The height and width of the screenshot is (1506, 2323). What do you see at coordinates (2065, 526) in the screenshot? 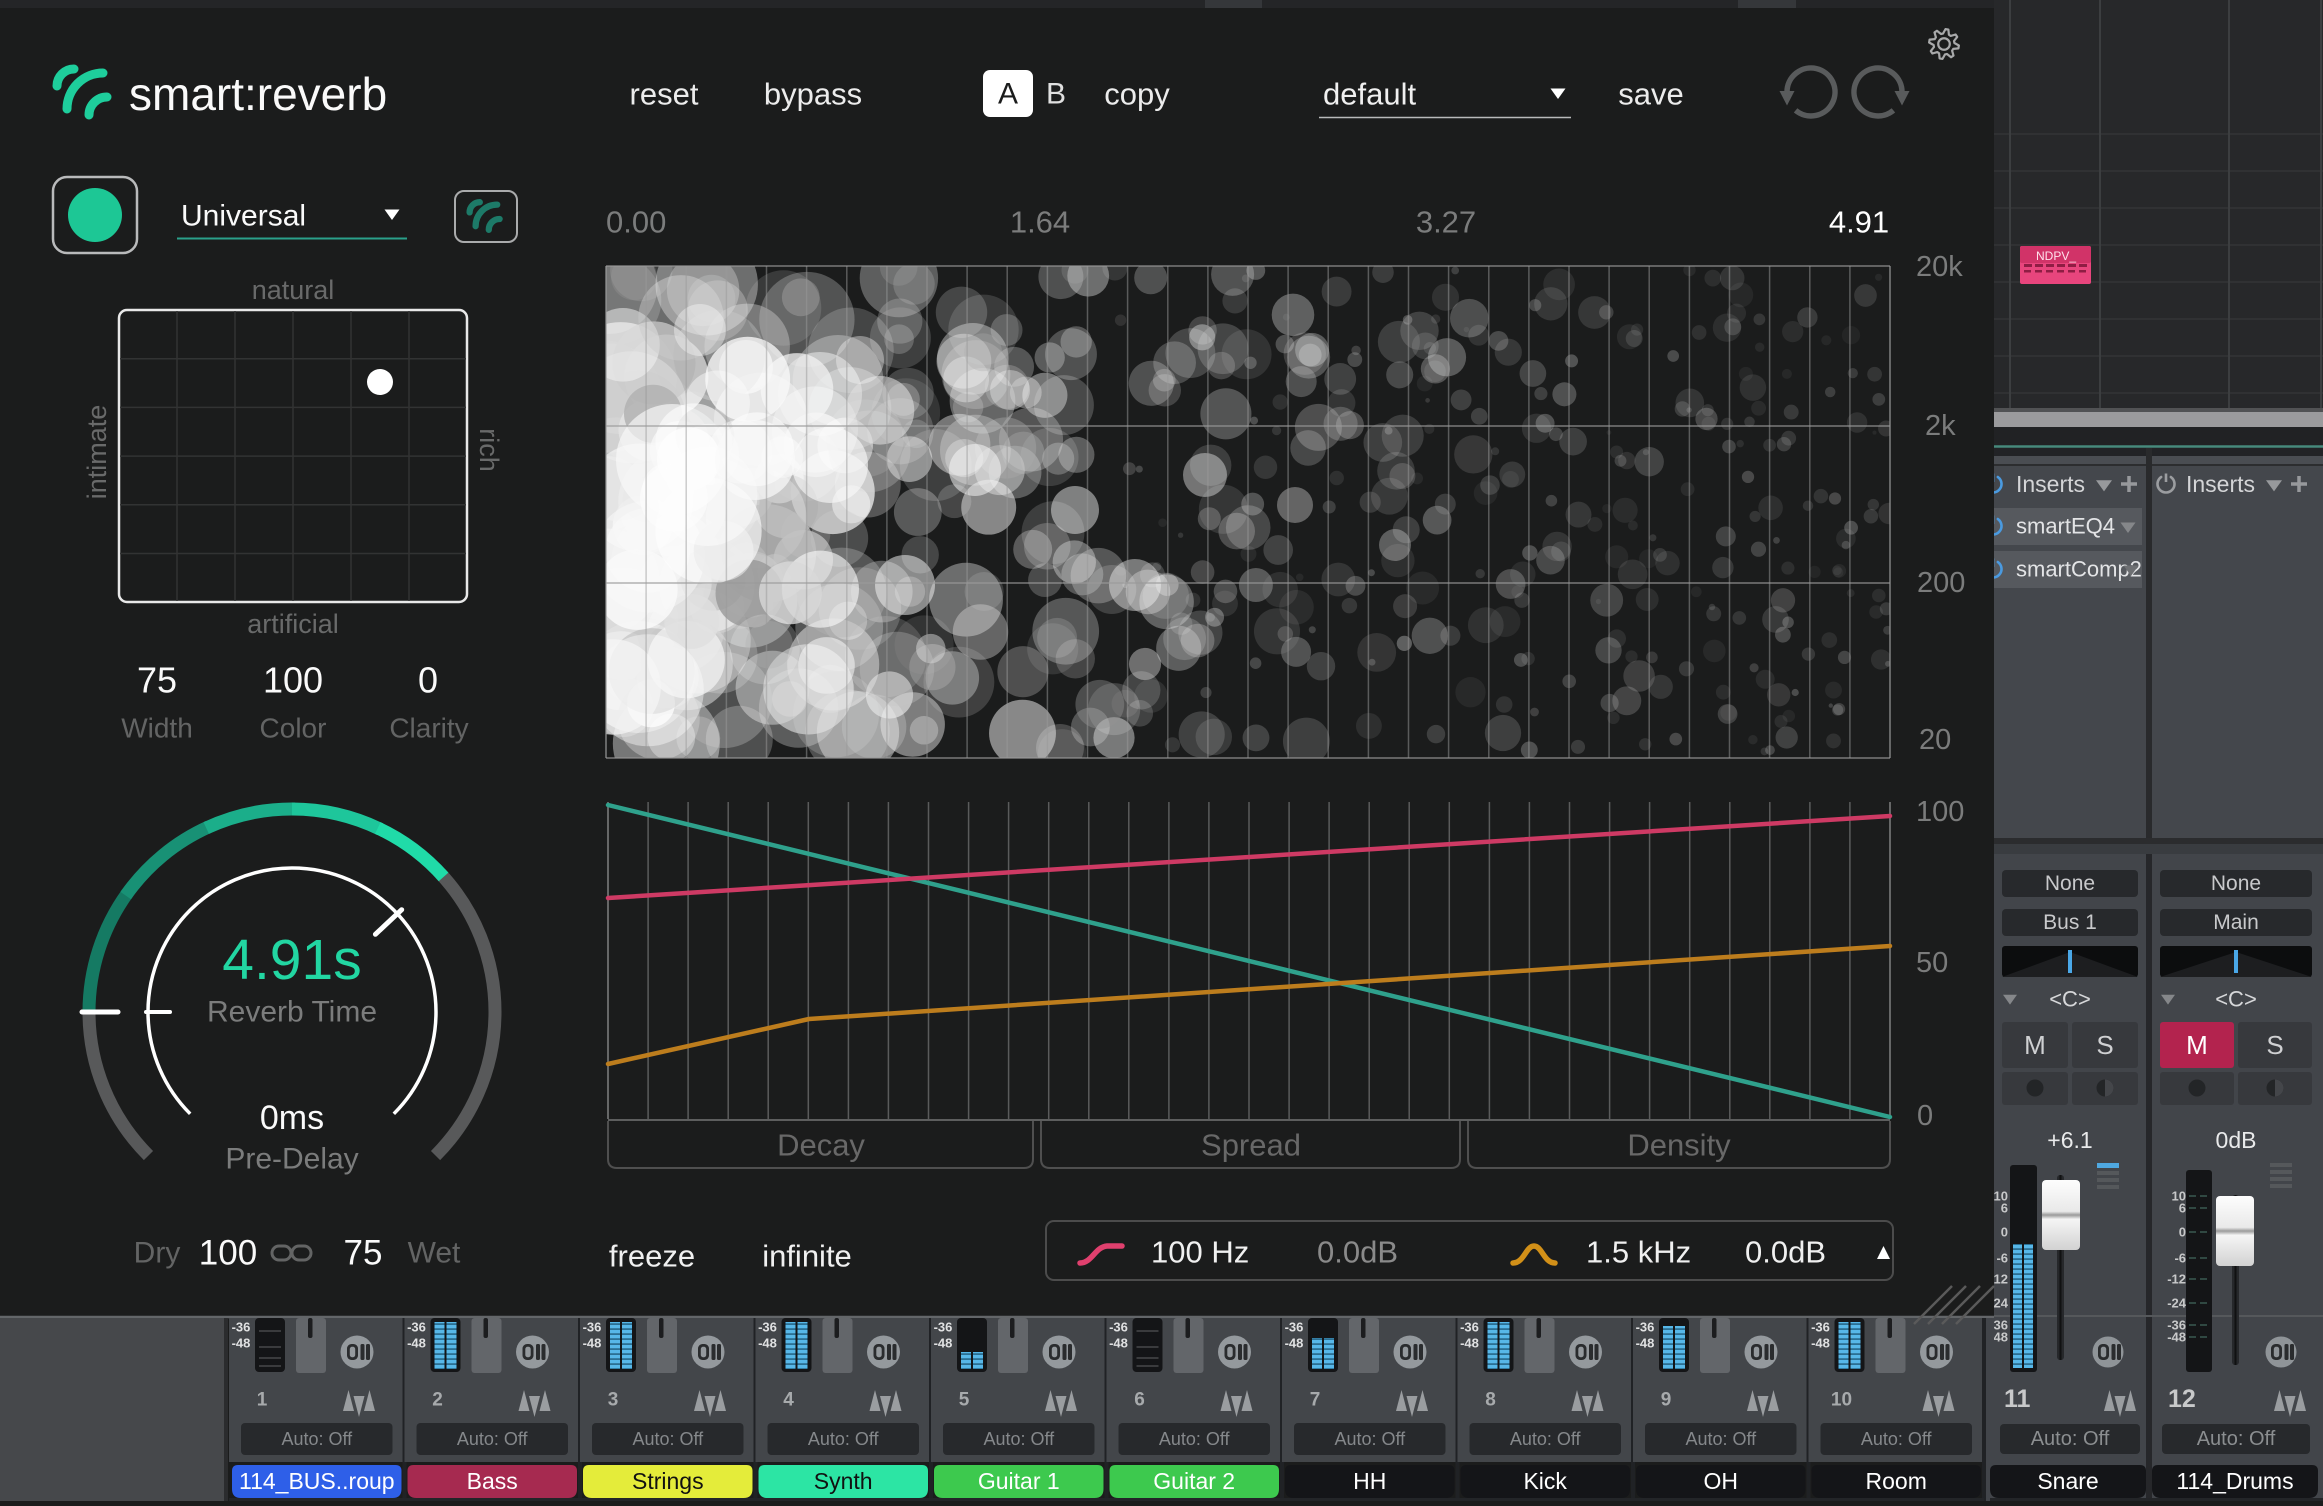
I see `svg-text: smartEQ4` at bounding box center [2065, 526].